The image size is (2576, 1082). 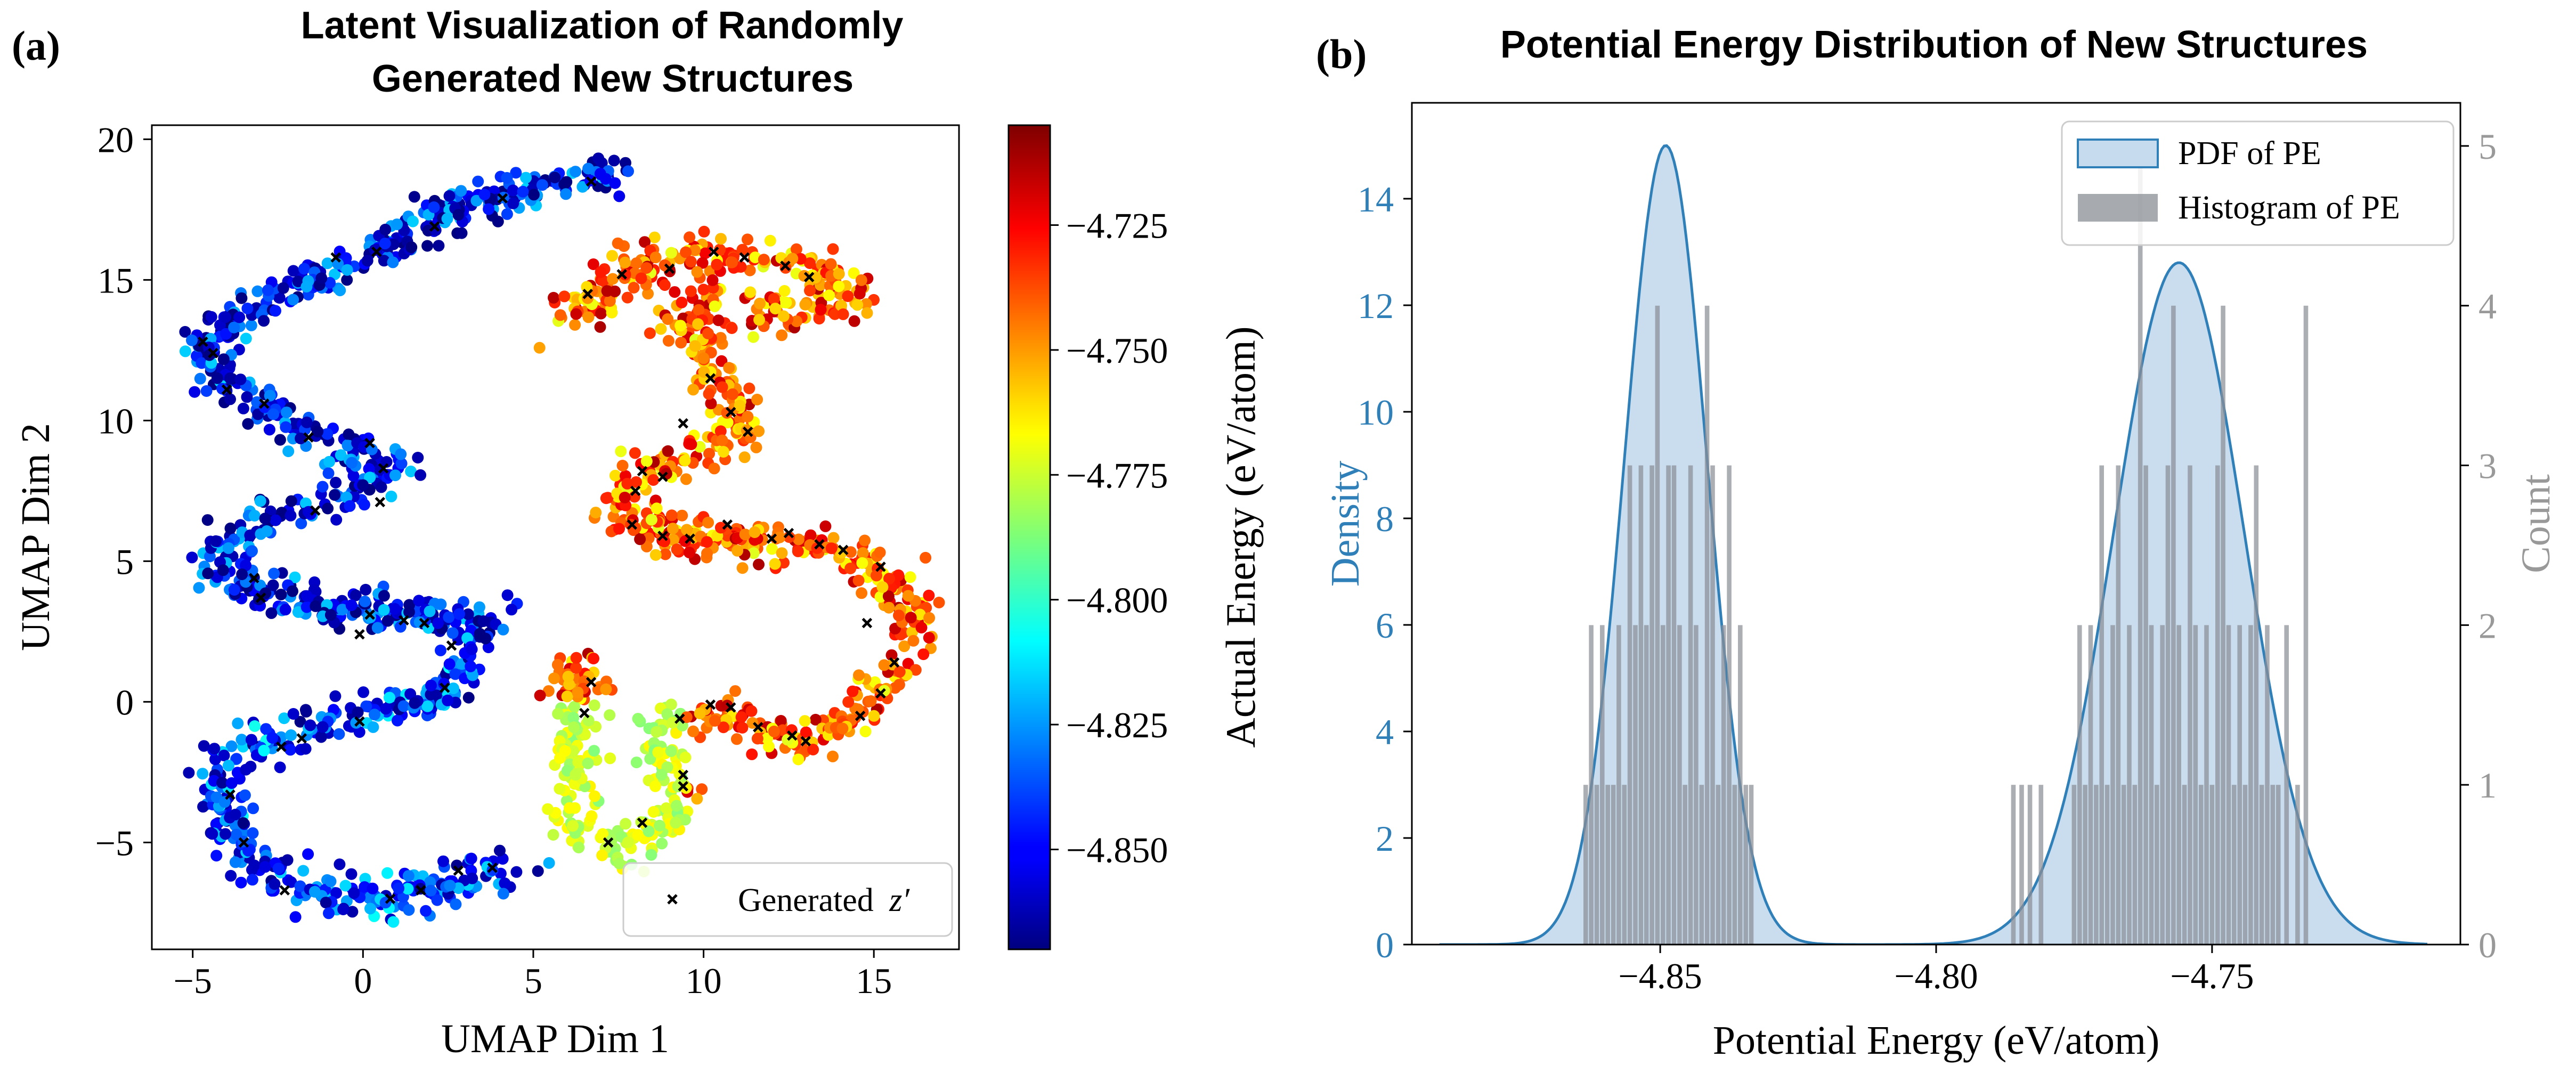 I want to click on panel-label-b: (b), so click(x=1341, y=54).